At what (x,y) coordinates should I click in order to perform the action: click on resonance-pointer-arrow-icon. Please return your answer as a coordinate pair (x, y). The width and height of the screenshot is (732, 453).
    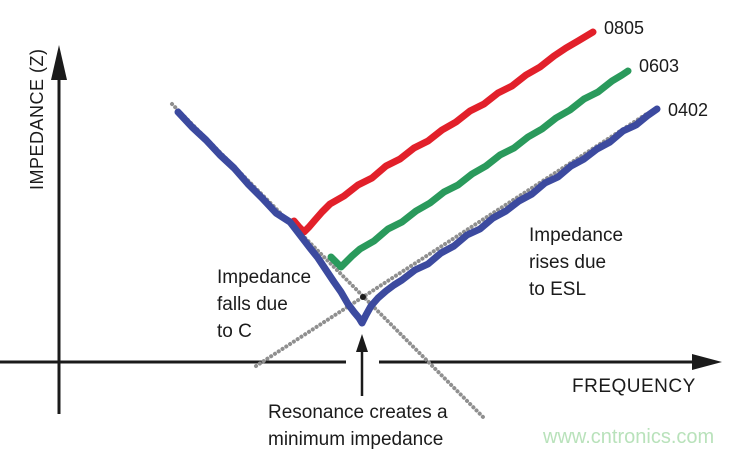
    Looking at the image, I should click on (362, 365).